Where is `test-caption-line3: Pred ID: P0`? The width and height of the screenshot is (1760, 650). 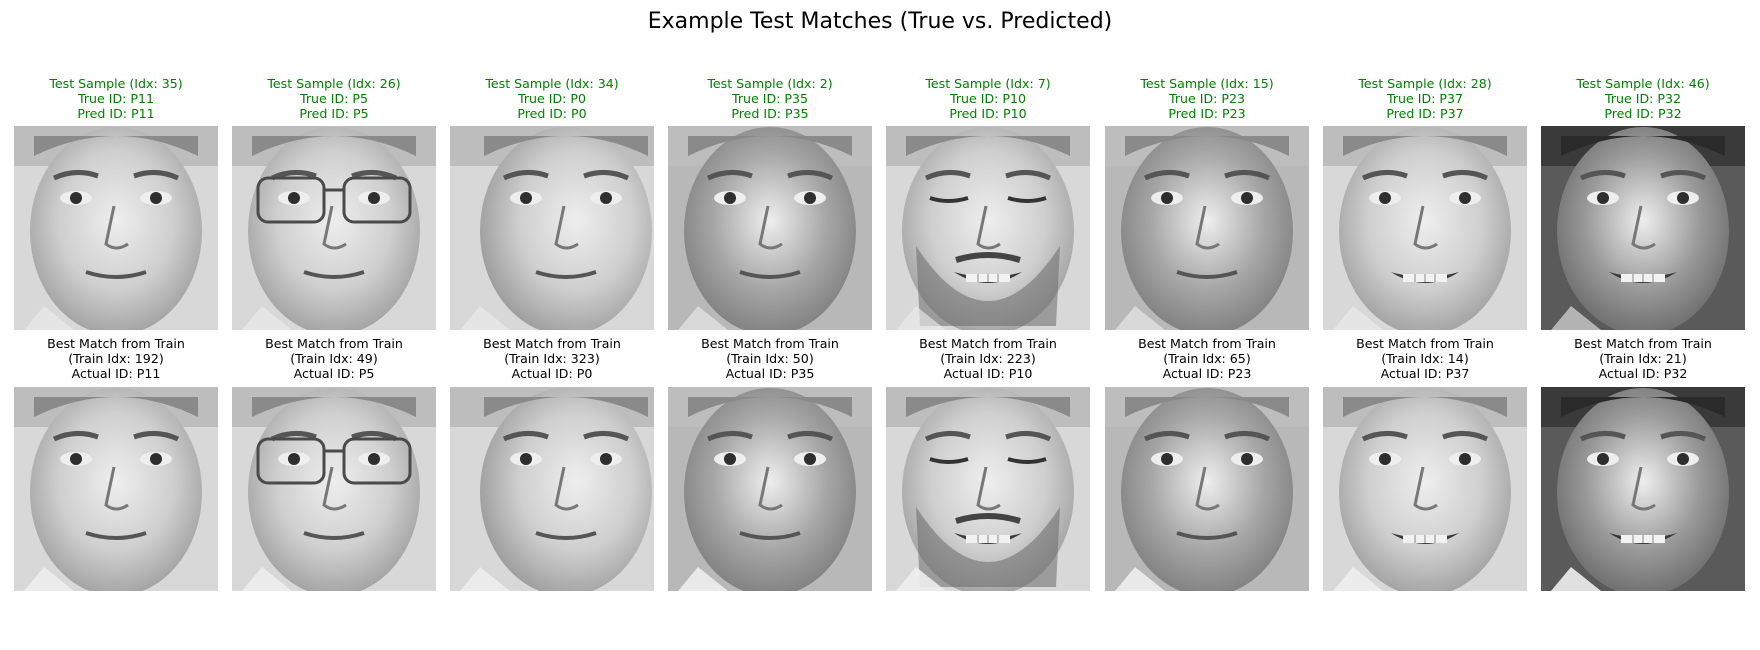
test-caption-line3: Pred ID: P0 is located at coordinates (552, 114).